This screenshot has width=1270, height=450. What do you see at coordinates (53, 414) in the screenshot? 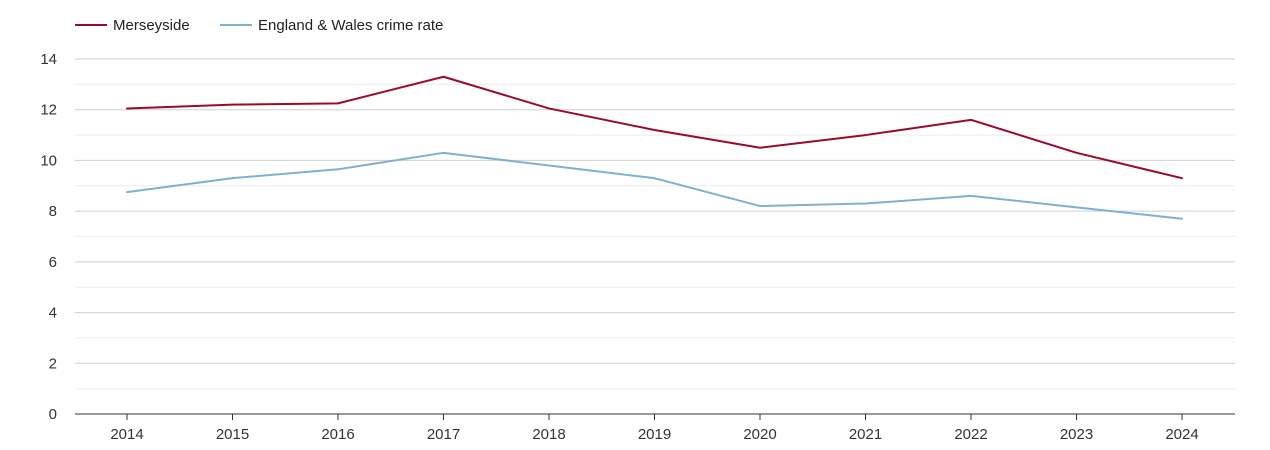
I see `y-tick-label: 0` at bounding box center [53, 414].